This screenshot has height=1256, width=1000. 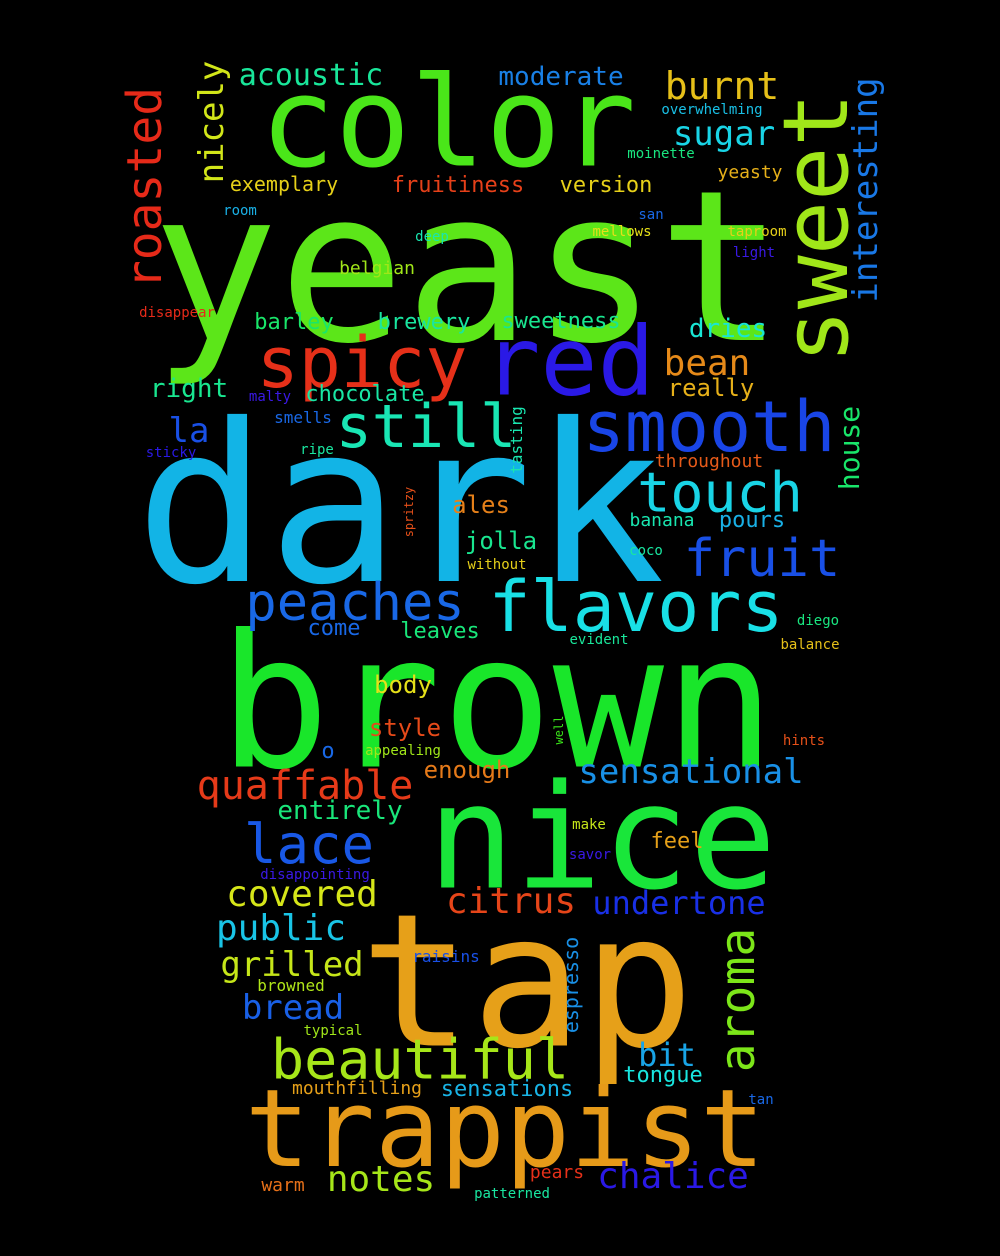 What do you see at coordinates (497, 702) in the screenshot?
I see `word-brown: brown` at bounding box center [497, 702].